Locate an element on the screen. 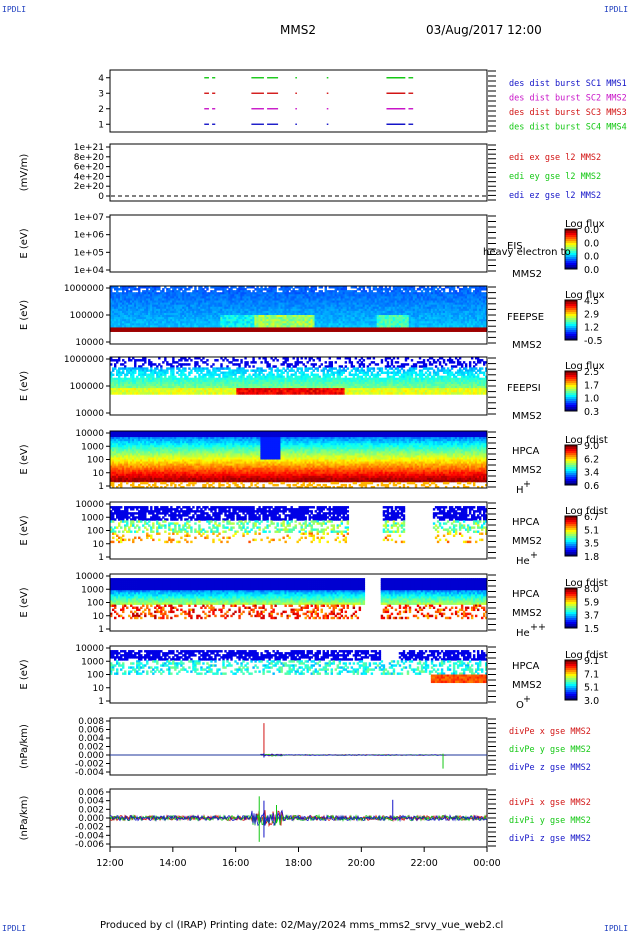  edi-legend-entry: edi ez gse l2 MMS2 is located at coordinates (555, 196).